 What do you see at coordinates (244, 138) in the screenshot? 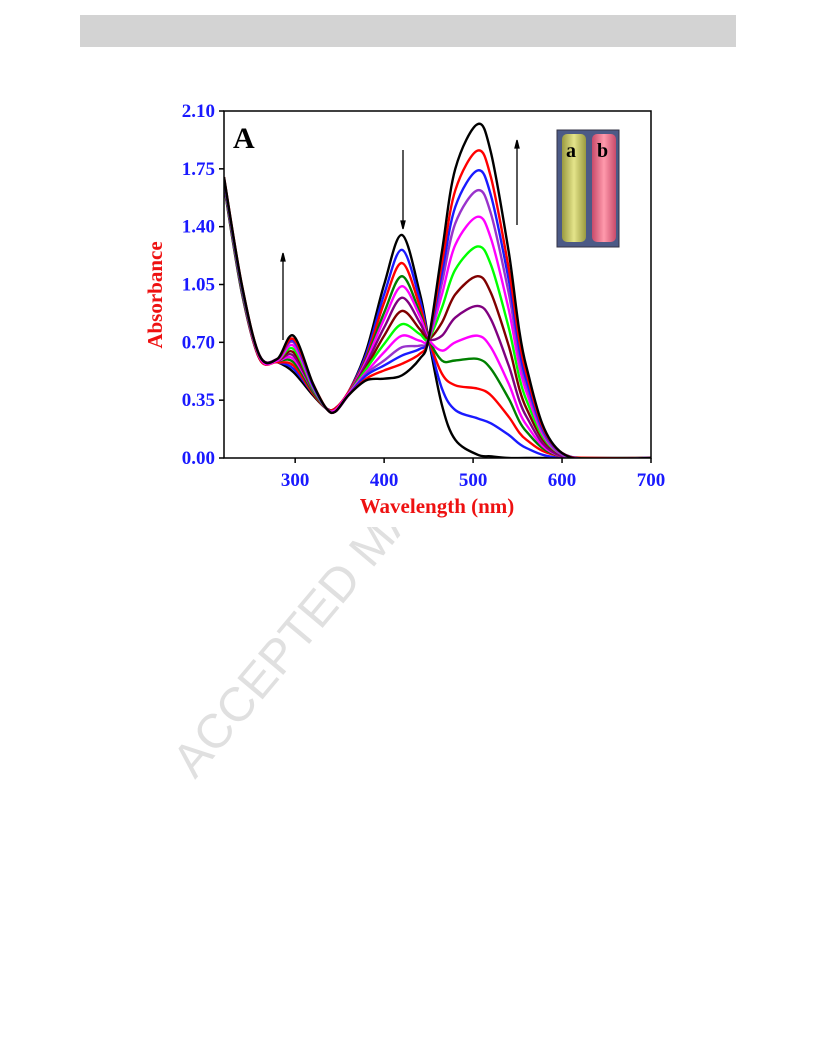
I see `panel-label: A` at bounding box center [244, 138].